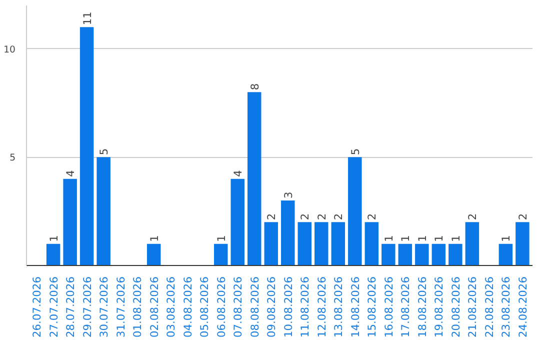 The height and width of the screenshot is (340, 540). I want to click on x-tick-label: 03.08.2026, so click(171, 307).